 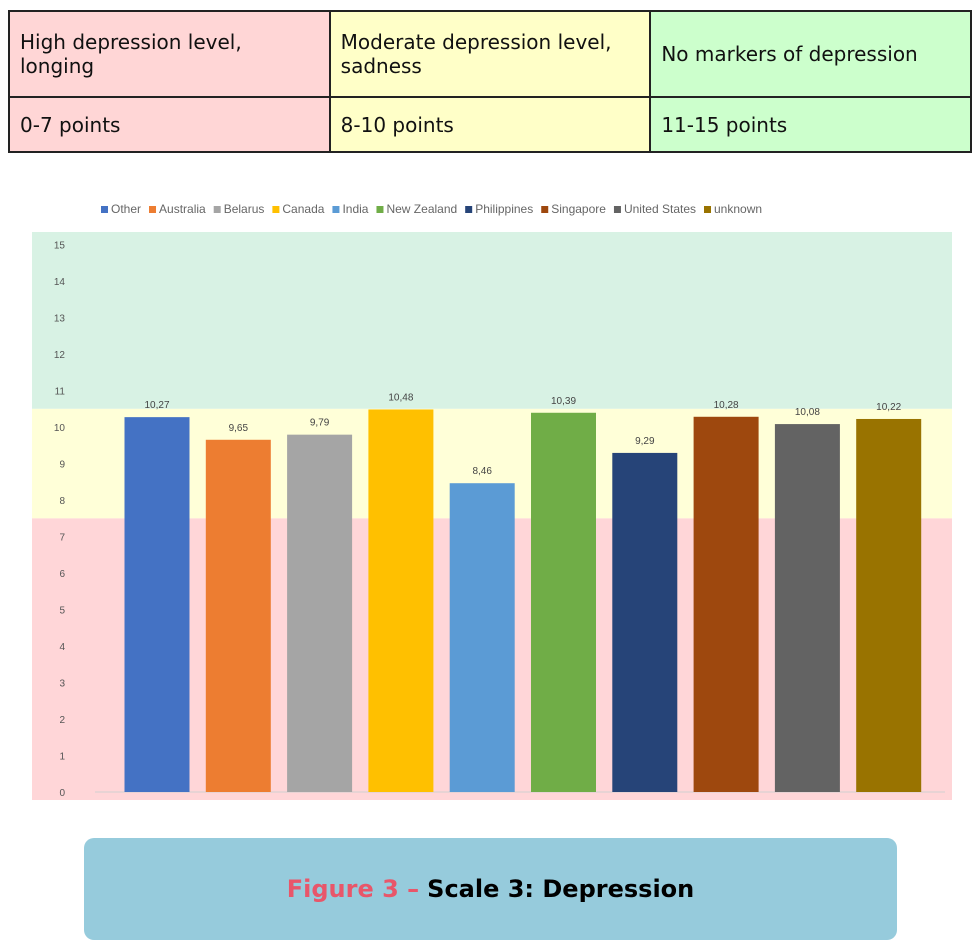 I want to click on y-tick-label: 5, so click(x=62, y=611).